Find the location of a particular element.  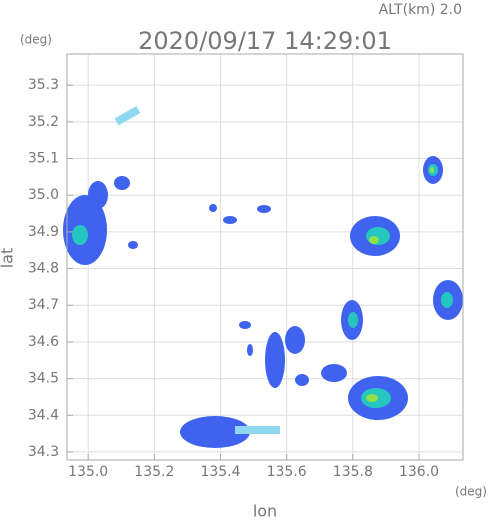

altitude-label: ALT(km) 2.0 is located at coordinates (420, 10).